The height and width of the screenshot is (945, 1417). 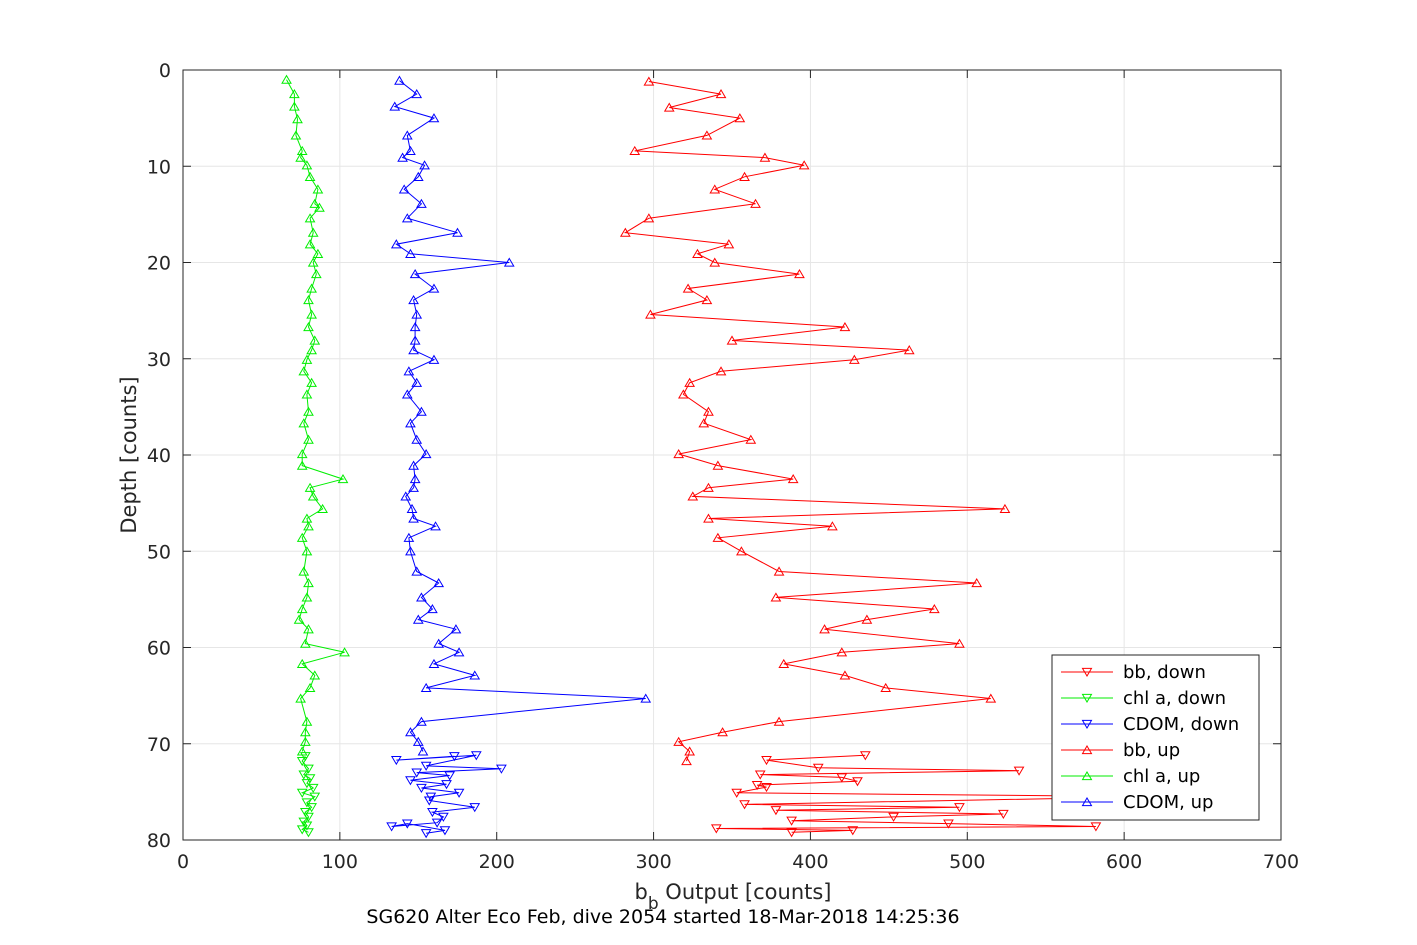 I want to click on series-line, so click(x=315, y=415).